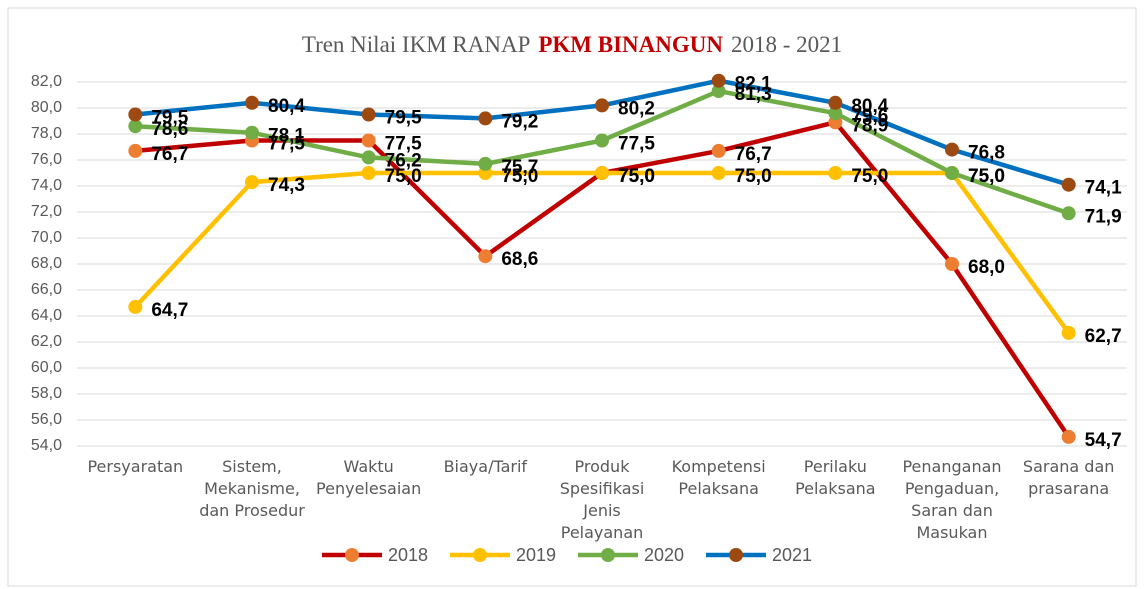 The image size is (1144, 589). I want to click on y-tick-label: 70,0, so click(46, 237).